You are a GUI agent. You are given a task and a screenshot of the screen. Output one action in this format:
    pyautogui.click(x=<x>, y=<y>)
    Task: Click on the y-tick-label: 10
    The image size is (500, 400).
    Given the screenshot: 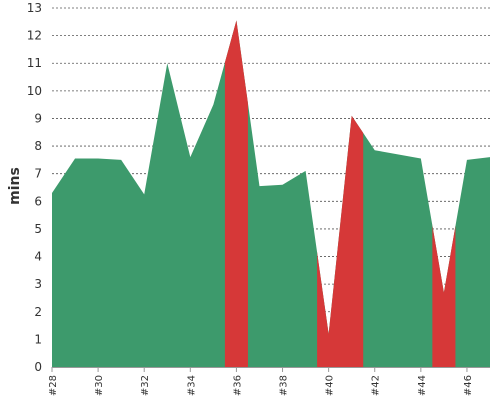 What is the action you would take?
    pyautogui.click(x=34, y=91)
    